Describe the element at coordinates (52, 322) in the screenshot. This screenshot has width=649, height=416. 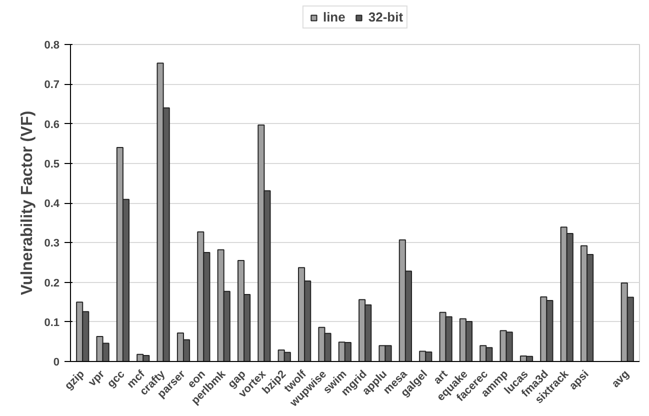
I see `y-tick-label: 0.1` at that location.